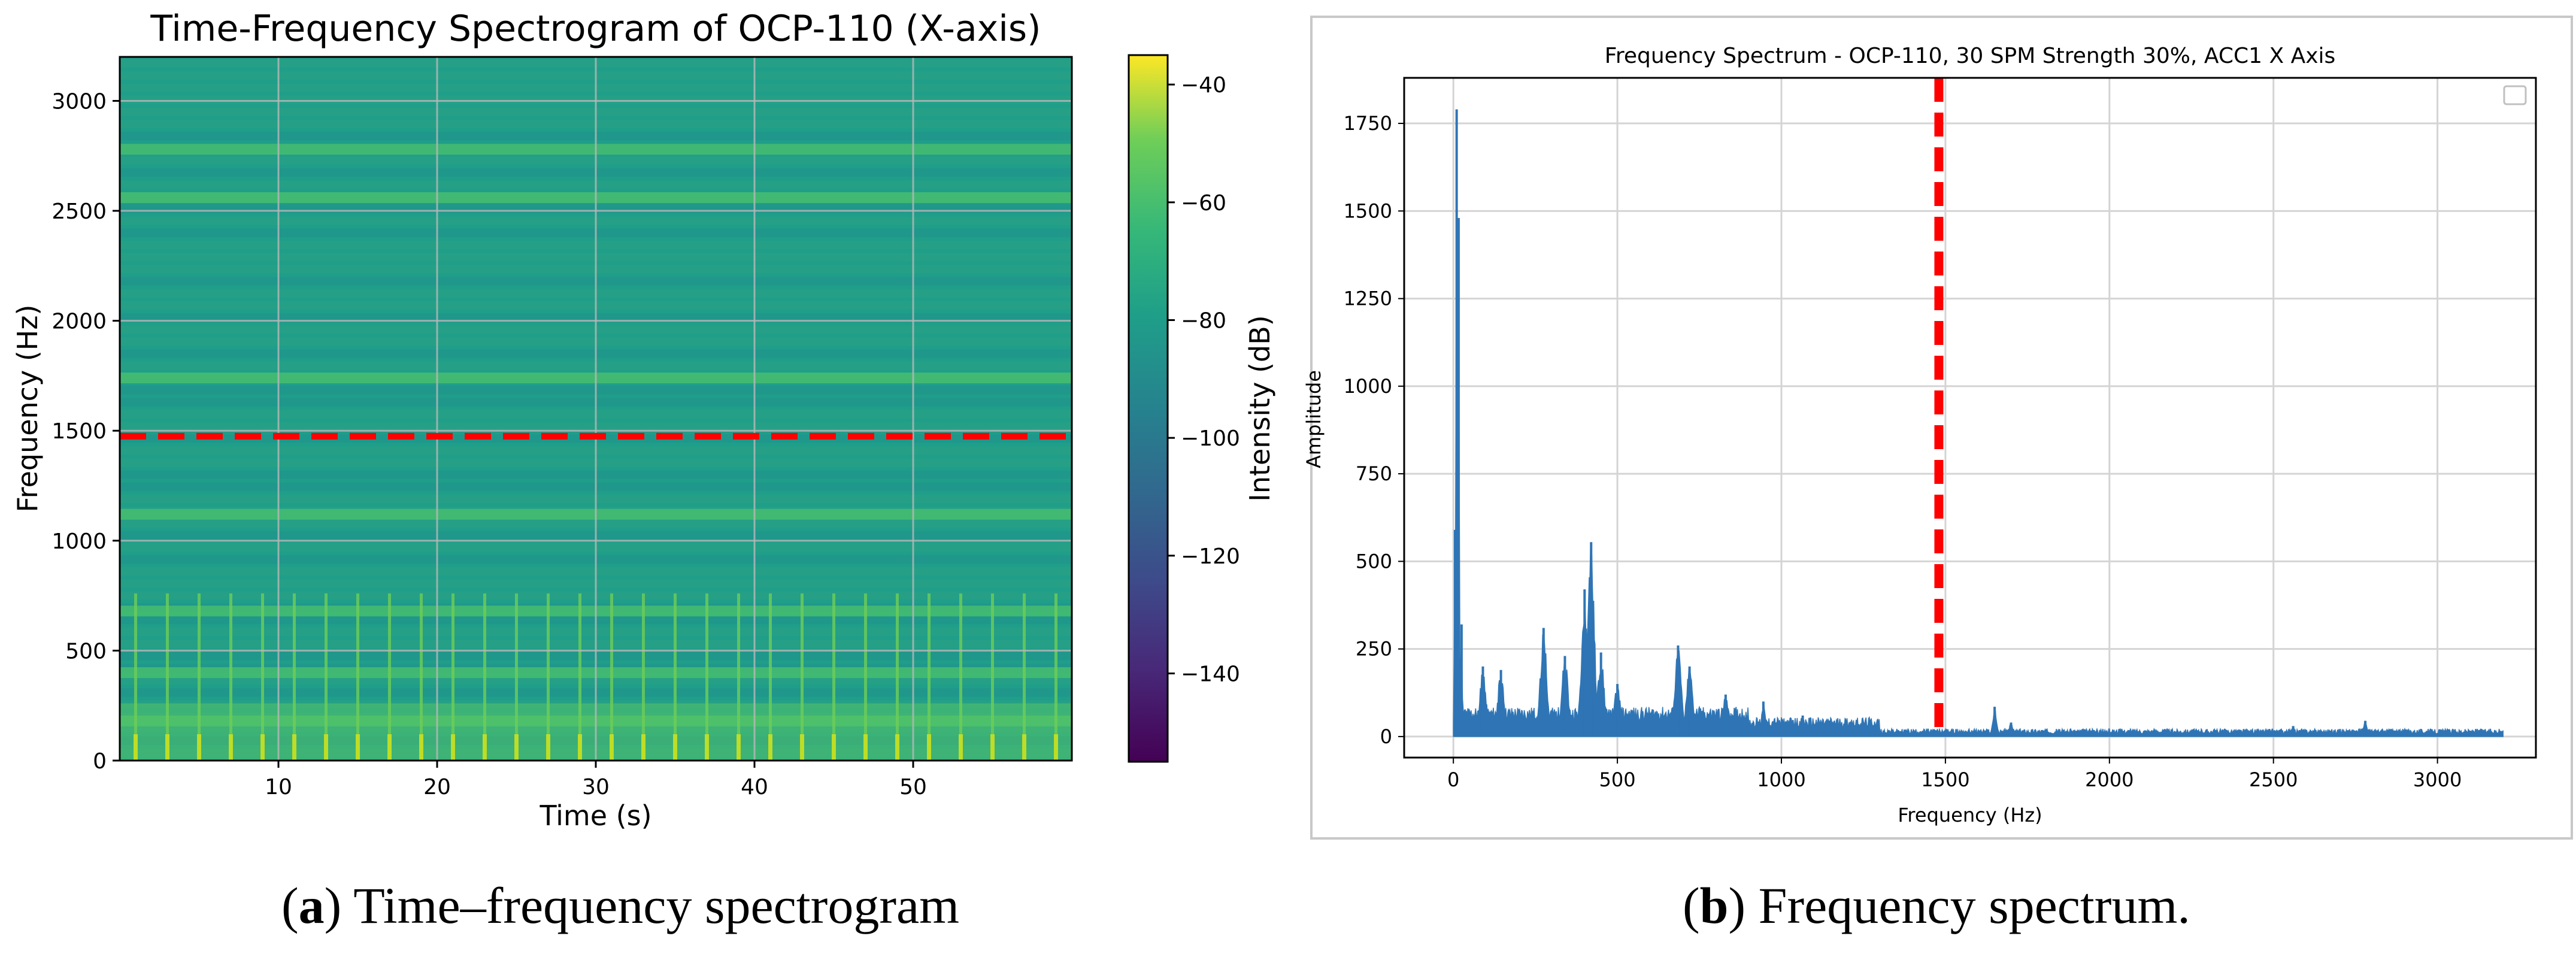  I want to click on spectrum-y-tick-label: 750, so click(1374, 473).